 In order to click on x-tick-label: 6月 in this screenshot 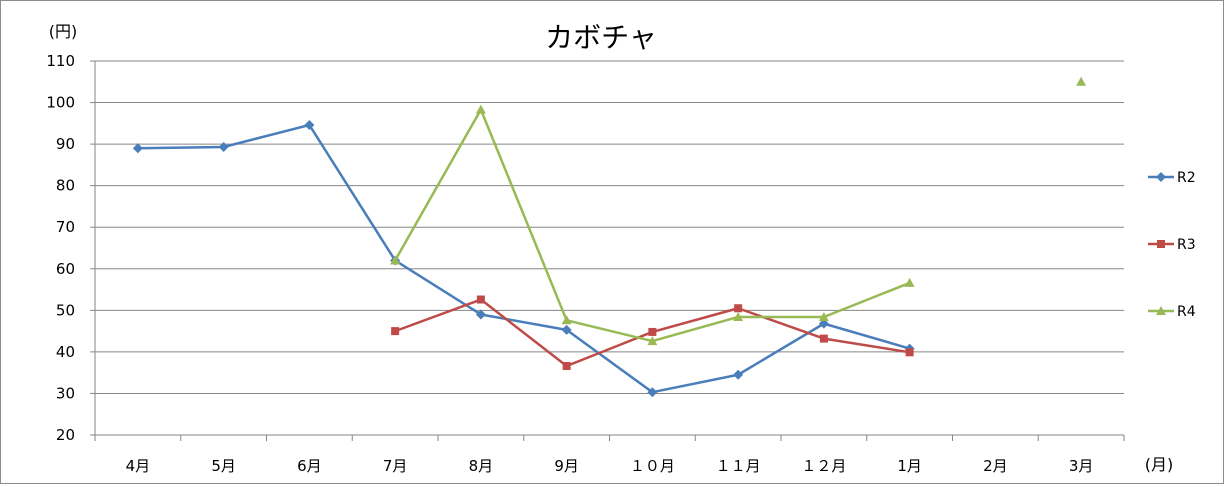, I will do `click(309, 466)`.